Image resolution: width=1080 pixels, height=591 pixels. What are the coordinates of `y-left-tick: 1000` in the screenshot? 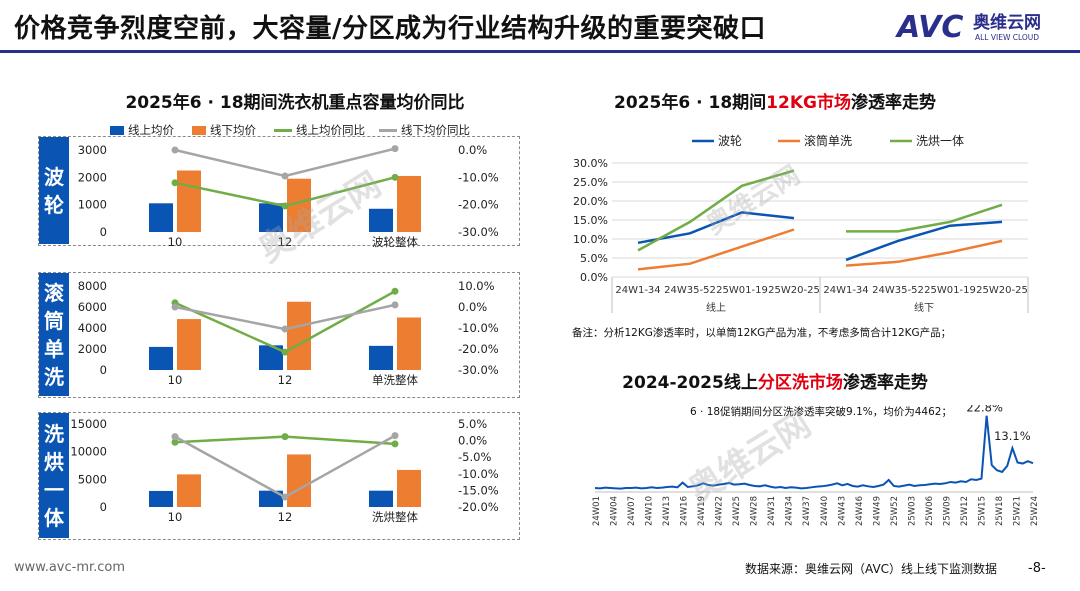 It's located at (92, 205).